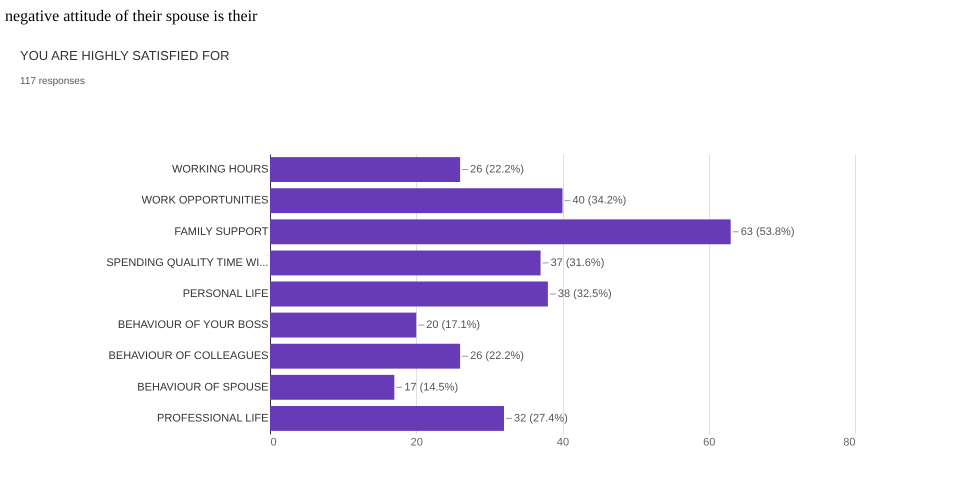 The width and height of the screenshot is (976, 487). What do you see at coordinates (225, 294) in the screenshot?
I see `y-tick-label: PERSONAL LIFE` at bounding box center [225, 294].